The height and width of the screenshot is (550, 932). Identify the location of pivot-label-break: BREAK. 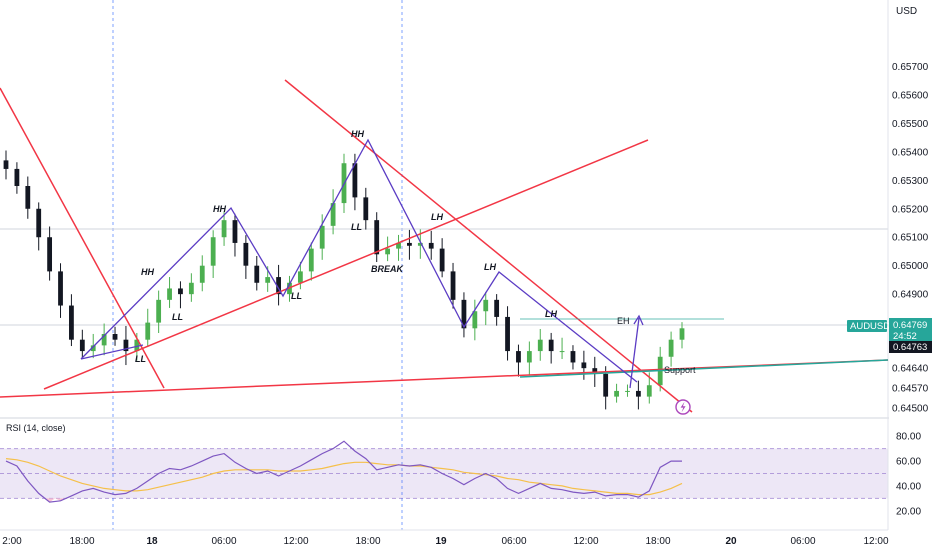
(388, 269).